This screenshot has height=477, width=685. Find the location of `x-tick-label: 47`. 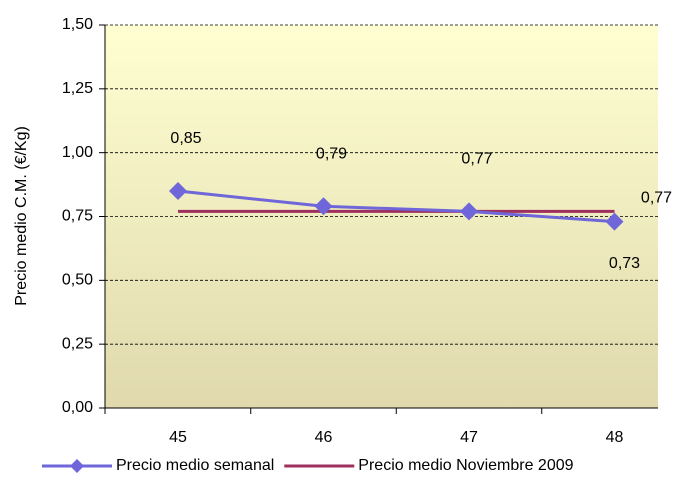

x-tick-label: 47 is located at coordinates (469, 437).